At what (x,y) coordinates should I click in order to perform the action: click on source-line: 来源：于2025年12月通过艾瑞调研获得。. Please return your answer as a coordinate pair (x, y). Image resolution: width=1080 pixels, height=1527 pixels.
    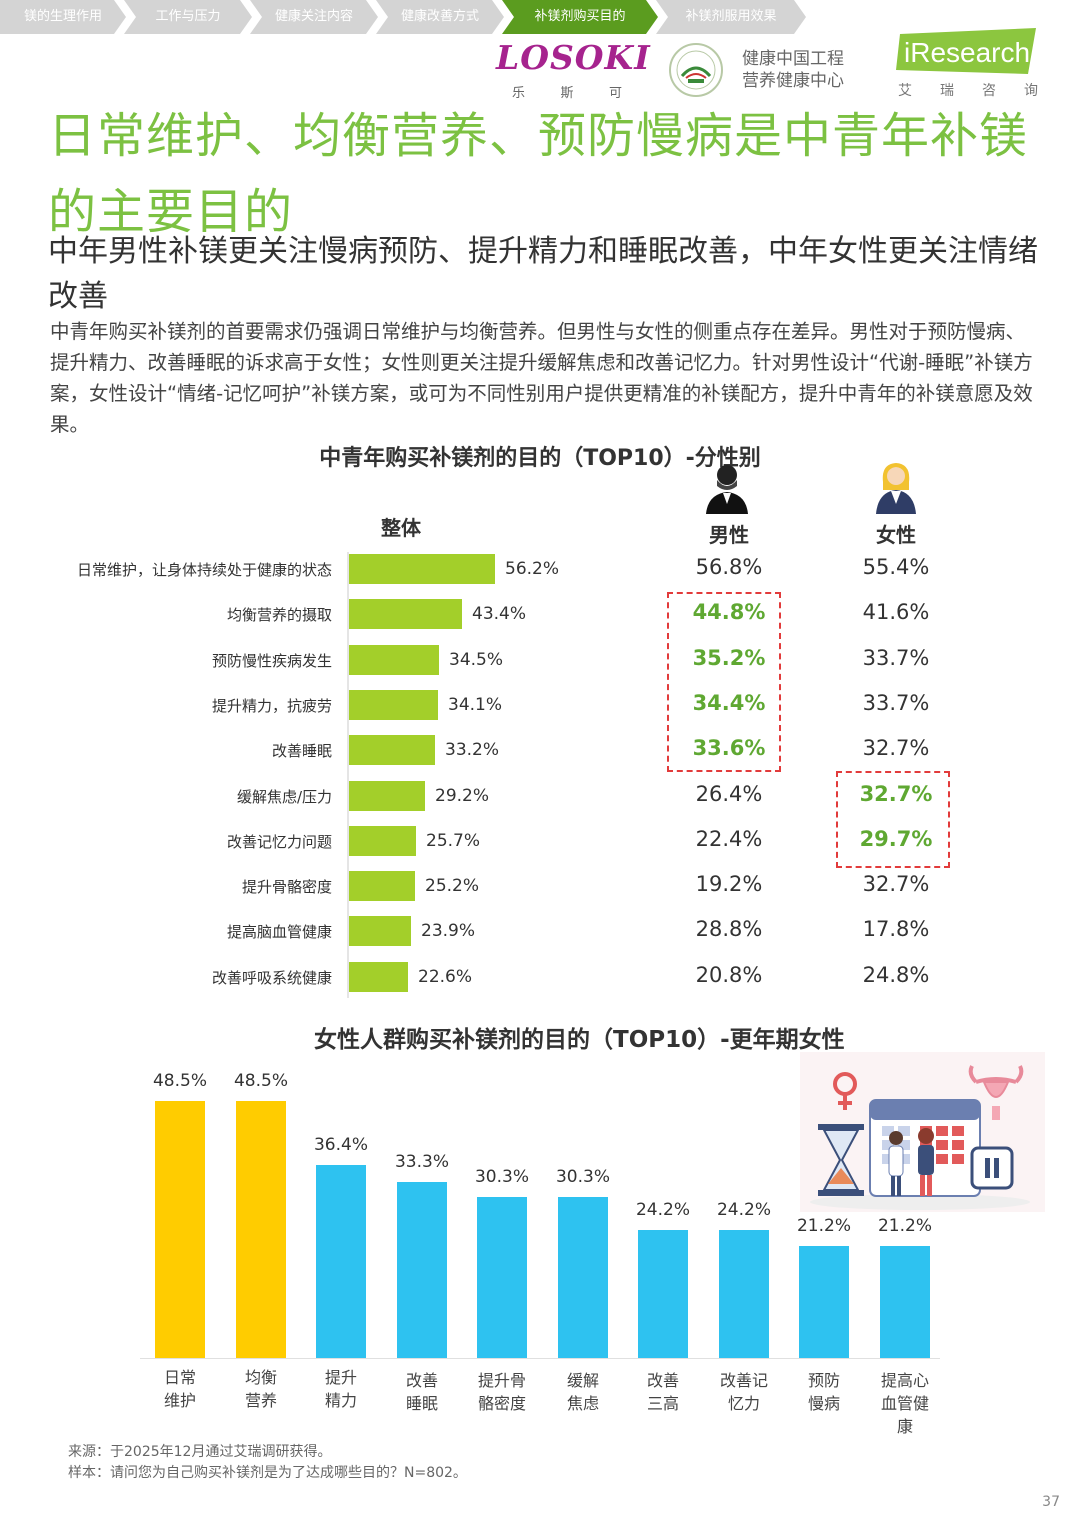
    Looking at the image, I should click on (200, 1452).